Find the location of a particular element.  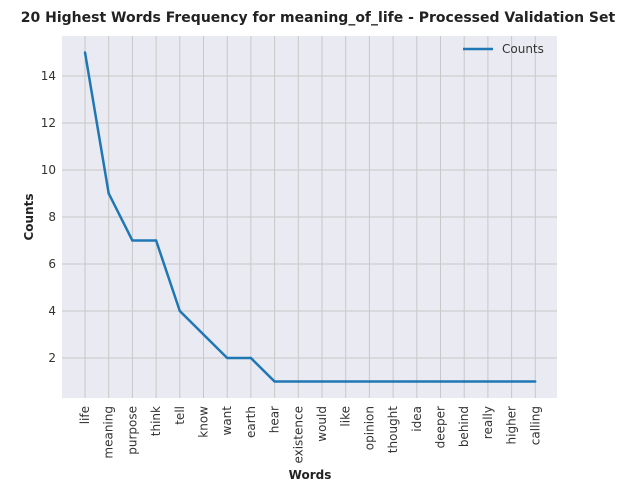

x-tick-label: deeper is located at coordinates (441, 427).